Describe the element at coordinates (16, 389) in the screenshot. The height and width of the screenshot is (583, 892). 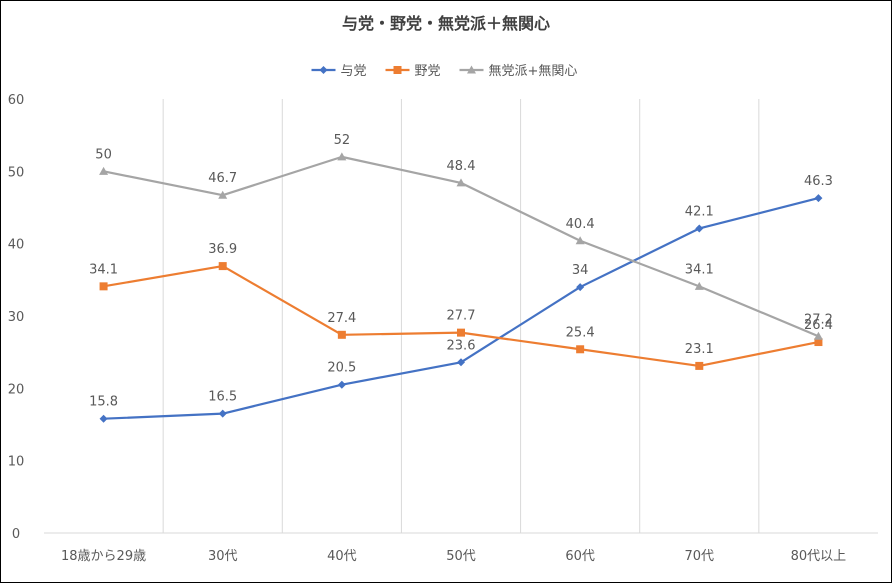
I see `y-tick-label: 20` at that location.